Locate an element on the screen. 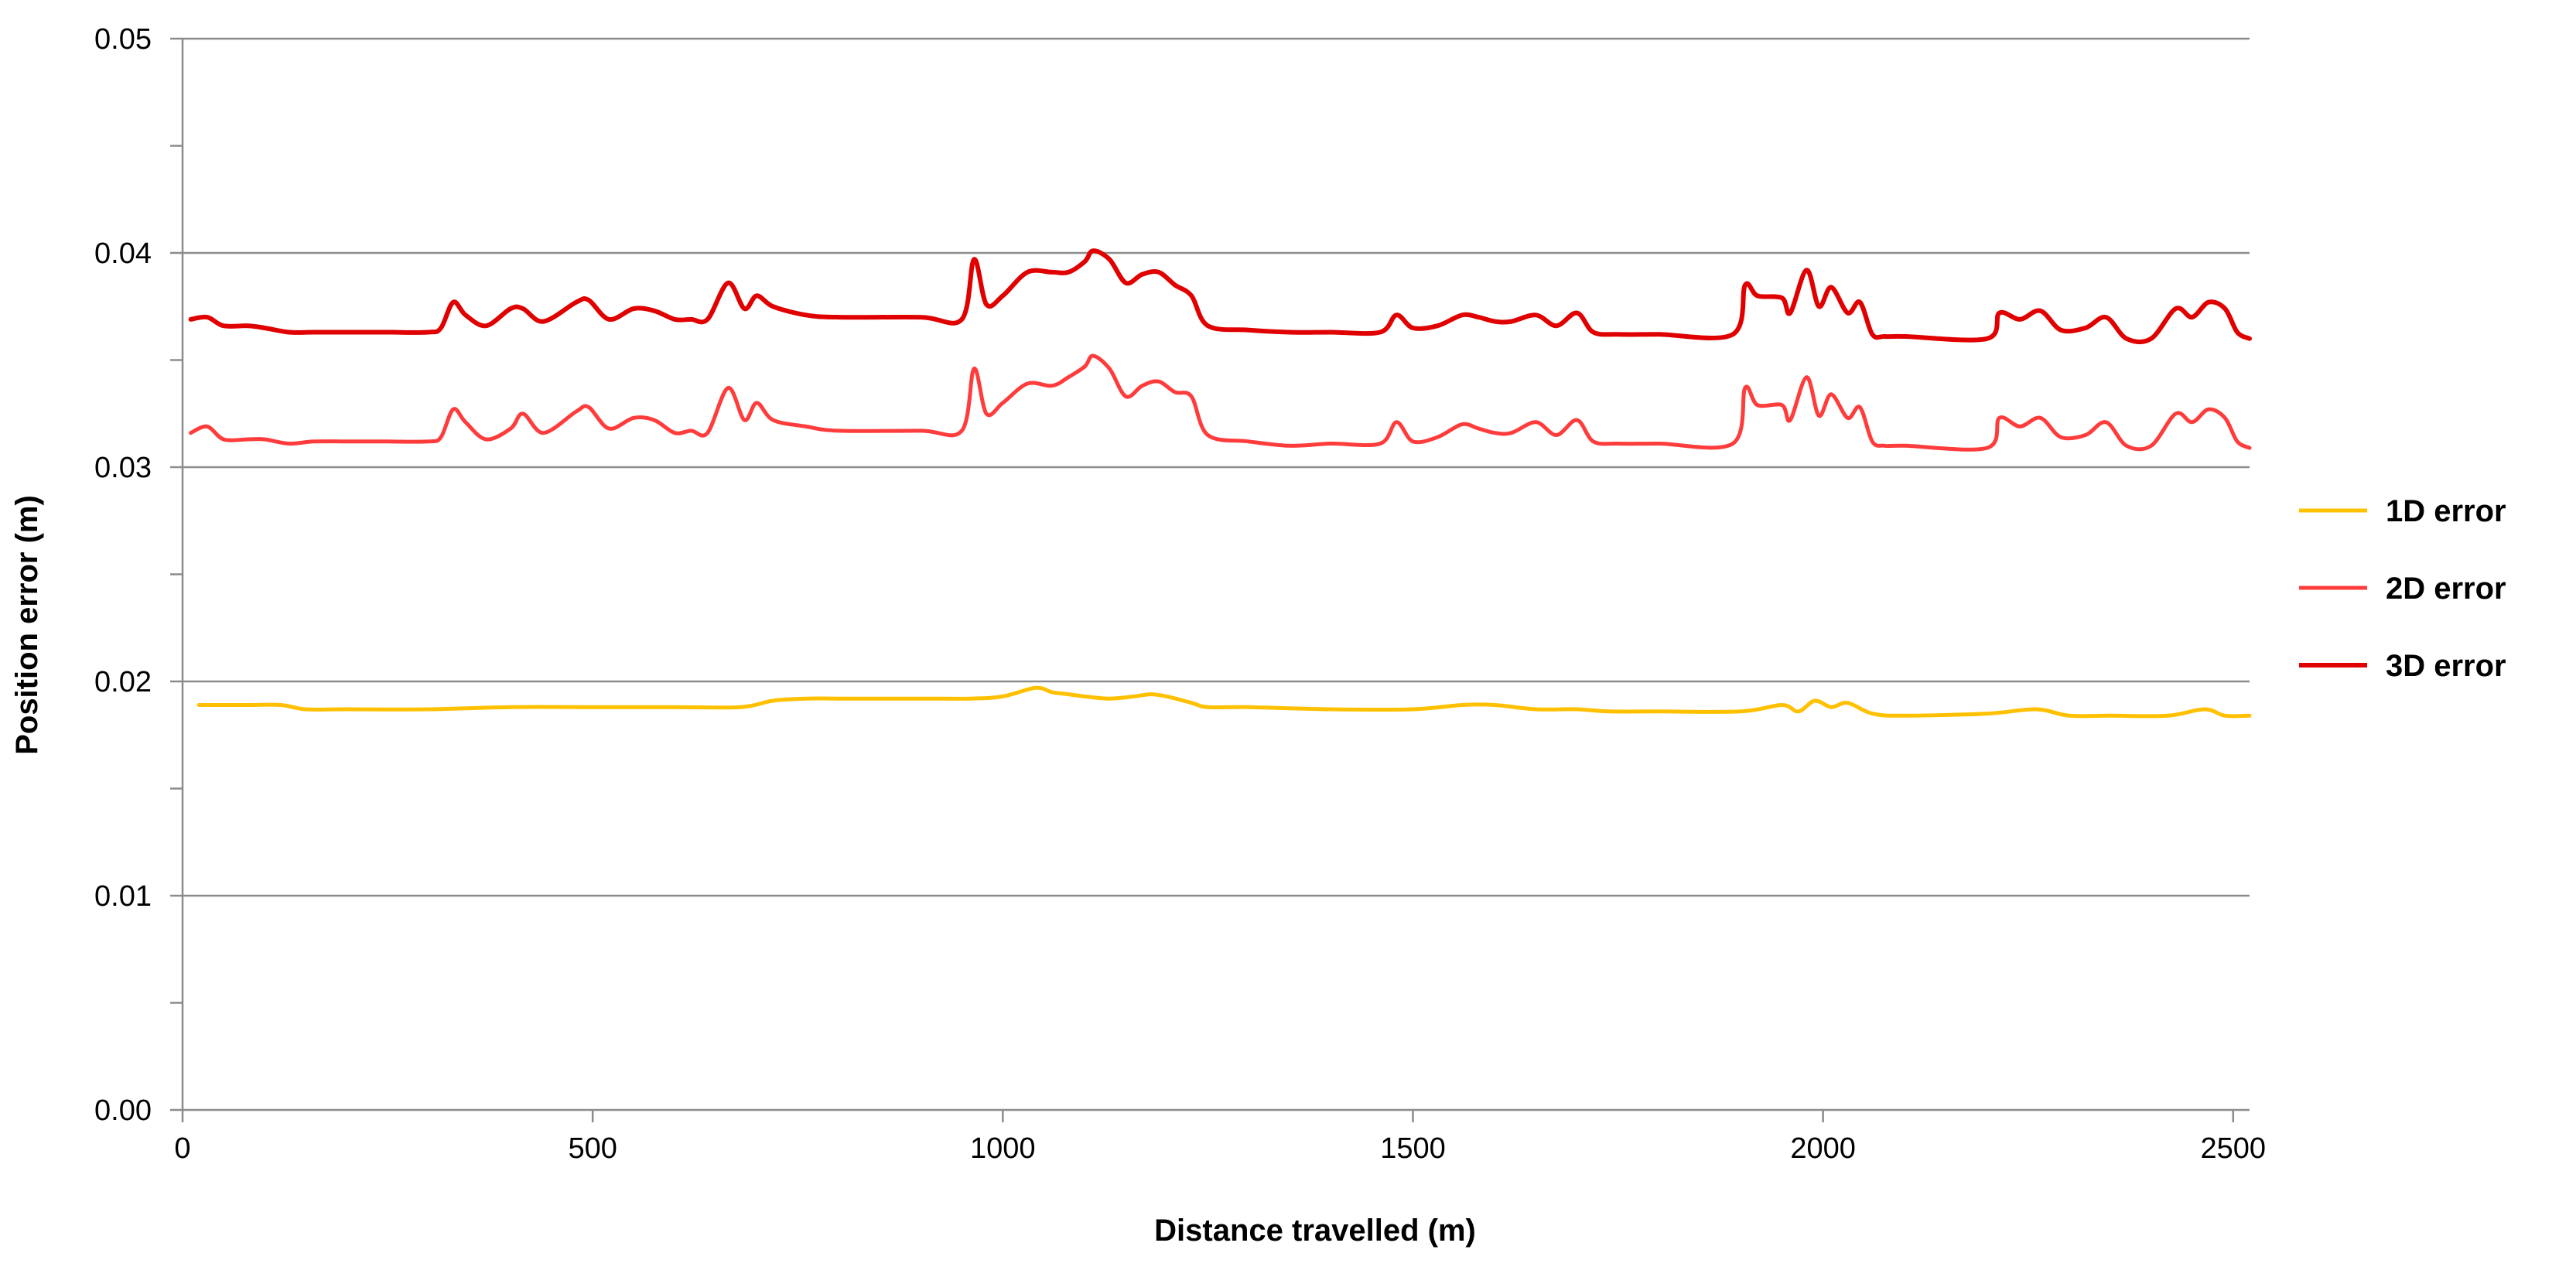 The height and width of the screenshot is (1277, 2576). x-tick-label: 0 is located at coordinates (182, 1149).